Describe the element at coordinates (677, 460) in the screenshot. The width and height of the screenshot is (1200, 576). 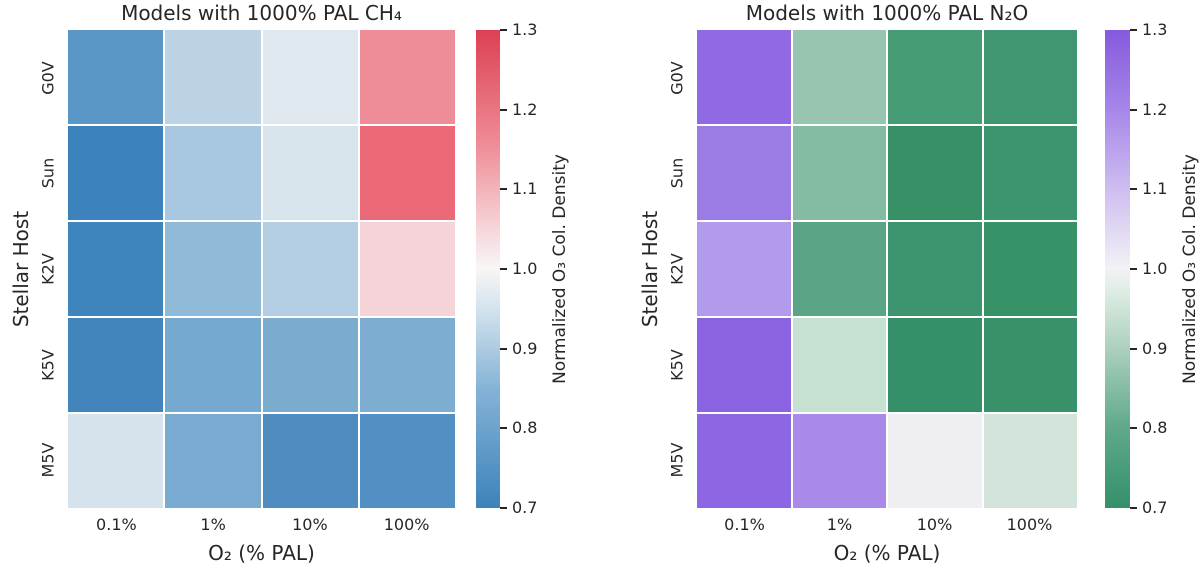
I see `y-tick: M5V` at that location.